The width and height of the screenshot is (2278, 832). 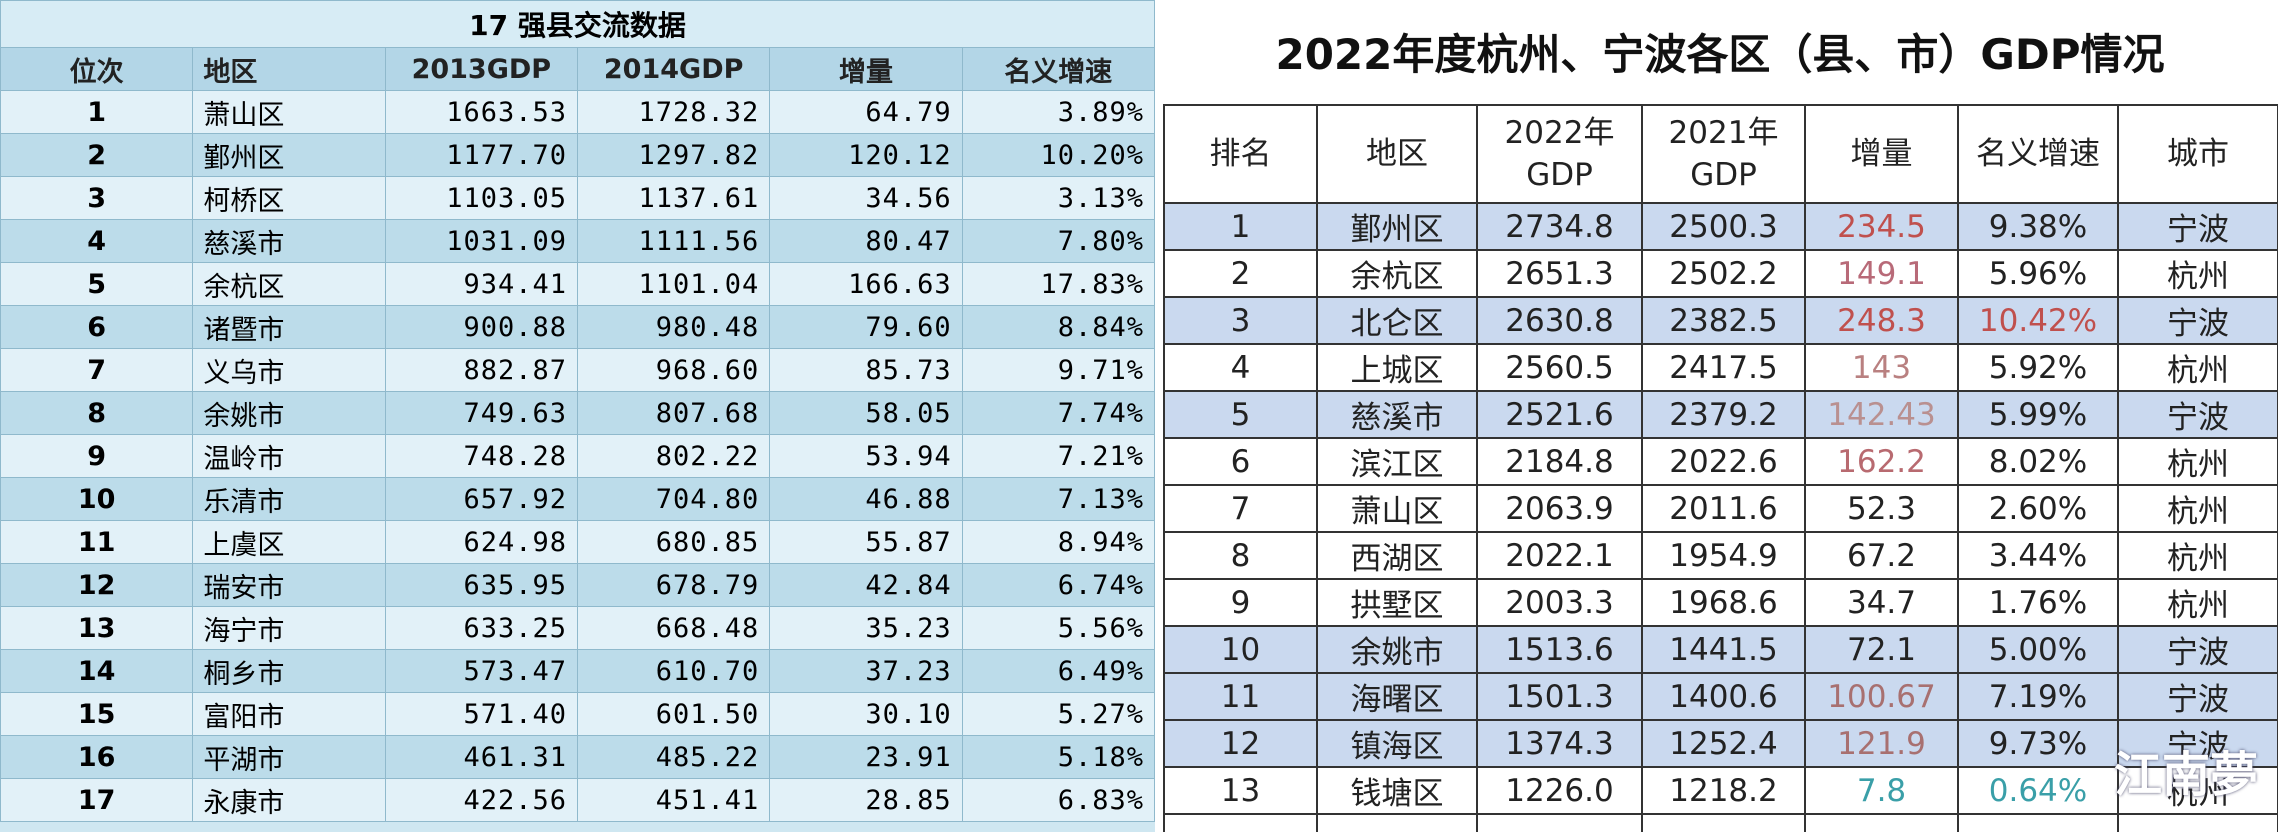 I want to click on table-row: 6 滨江区 2184.8 2022.6 162.2 8.02% 杭州, so click(x=1720, y=461).